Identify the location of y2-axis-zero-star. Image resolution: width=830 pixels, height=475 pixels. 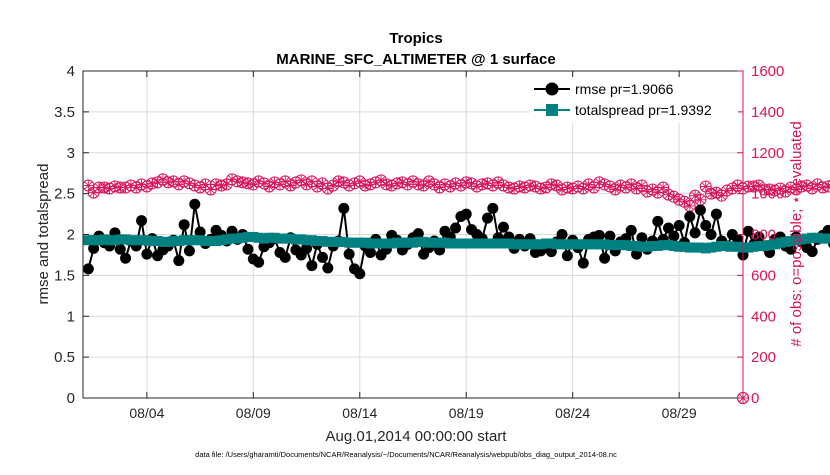
(743, 398).